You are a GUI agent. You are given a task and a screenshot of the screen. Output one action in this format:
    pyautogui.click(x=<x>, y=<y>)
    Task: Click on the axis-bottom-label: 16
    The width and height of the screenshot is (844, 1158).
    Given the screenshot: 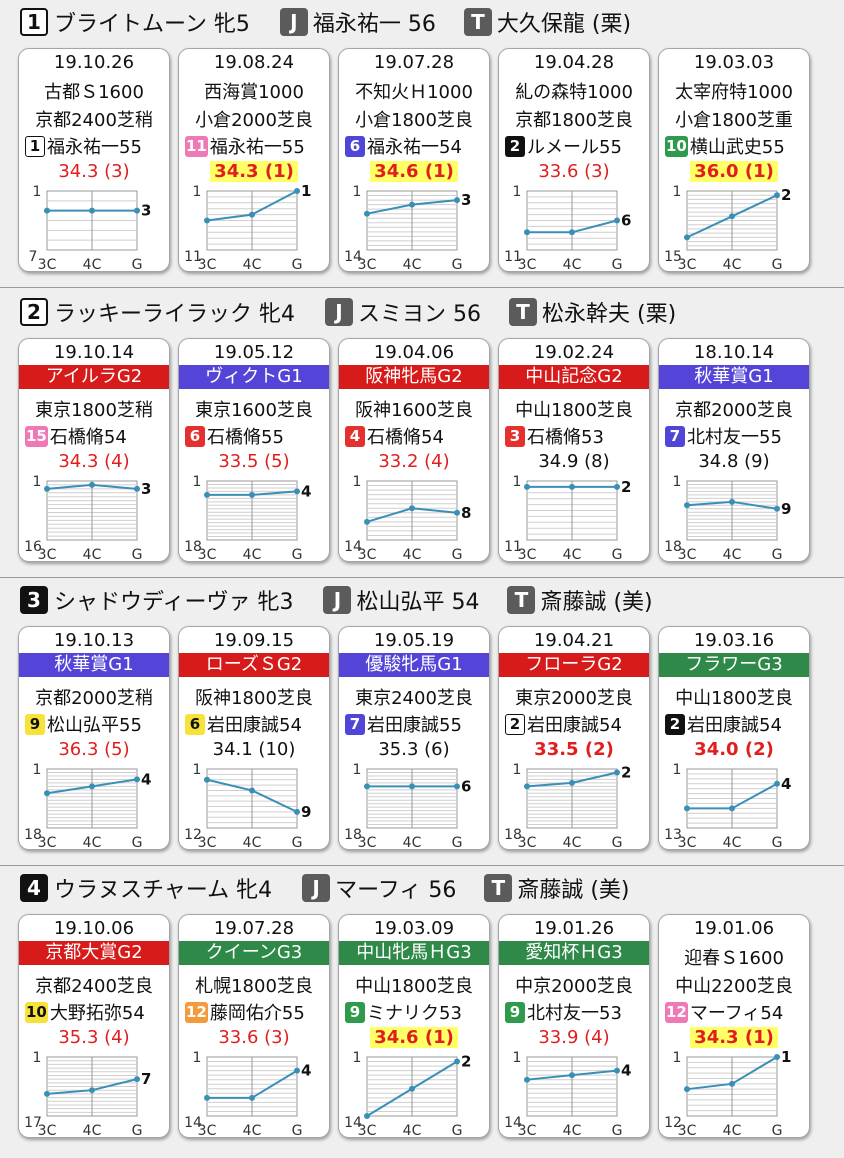 What is the action you would take?
    pyautogui.click(x=33, y=547)
    